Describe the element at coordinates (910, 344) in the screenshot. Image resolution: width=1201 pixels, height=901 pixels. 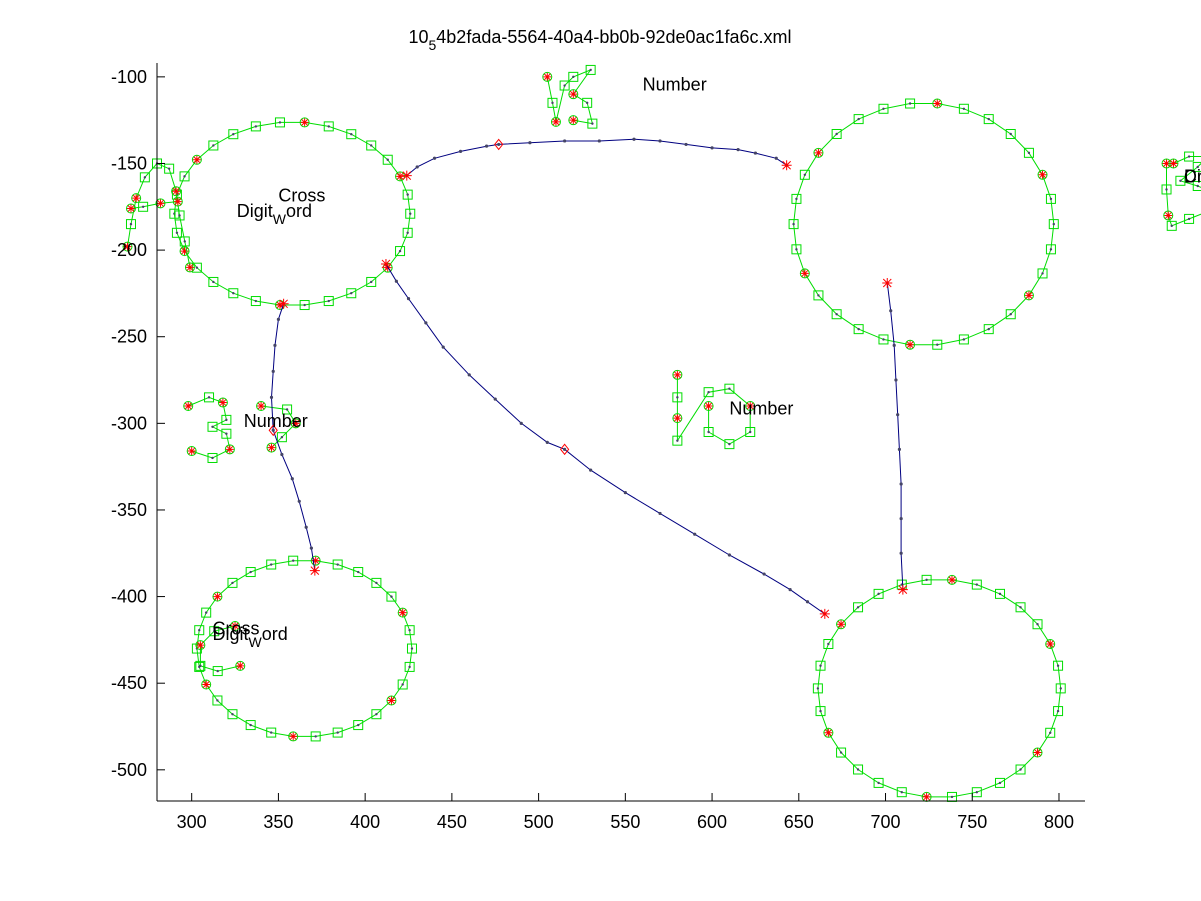
I see `node-b-corner-22-ring` at that location.